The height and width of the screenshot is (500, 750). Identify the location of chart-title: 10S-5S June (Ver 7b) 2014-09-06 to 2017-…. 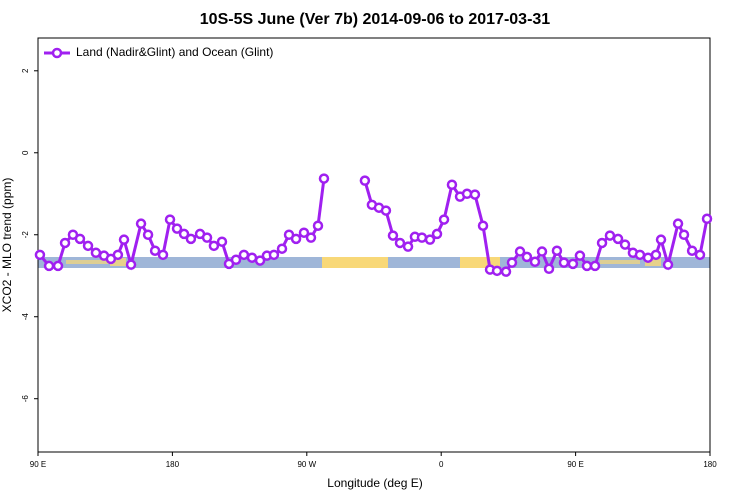
(375, 19).